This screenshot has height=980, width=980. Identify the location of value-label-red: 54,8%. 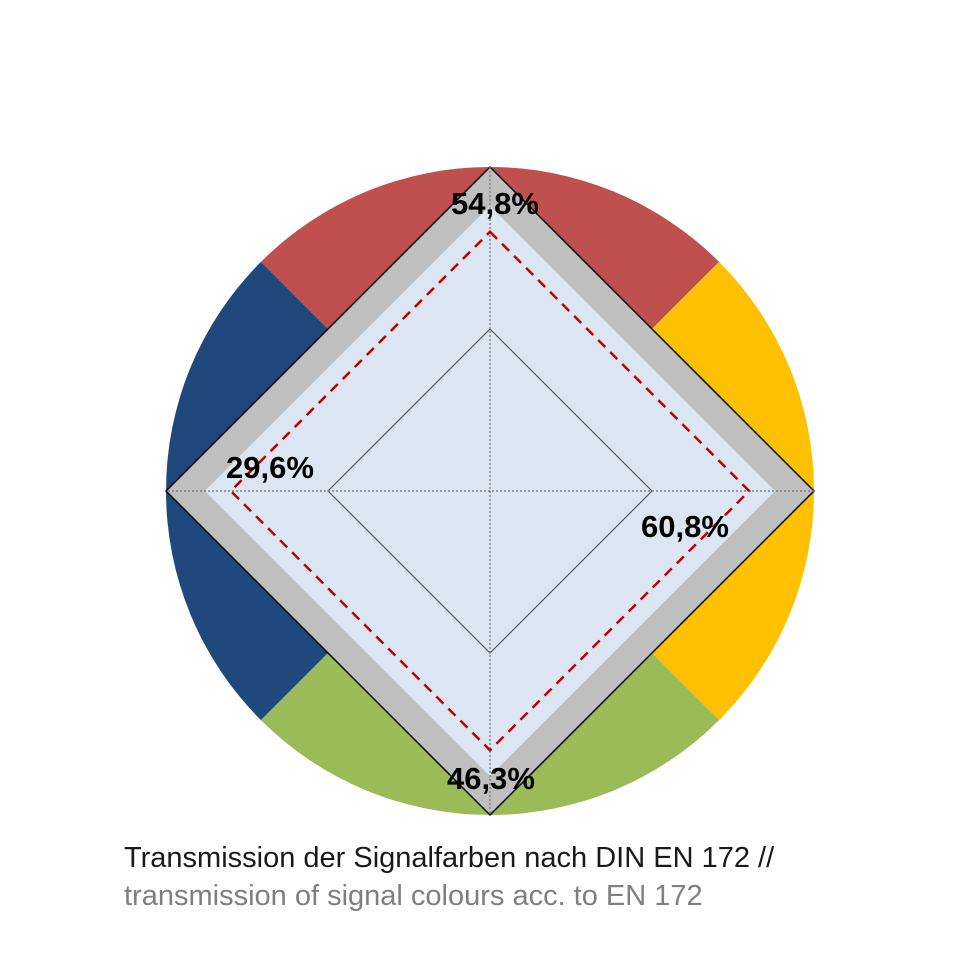
(495, 203).